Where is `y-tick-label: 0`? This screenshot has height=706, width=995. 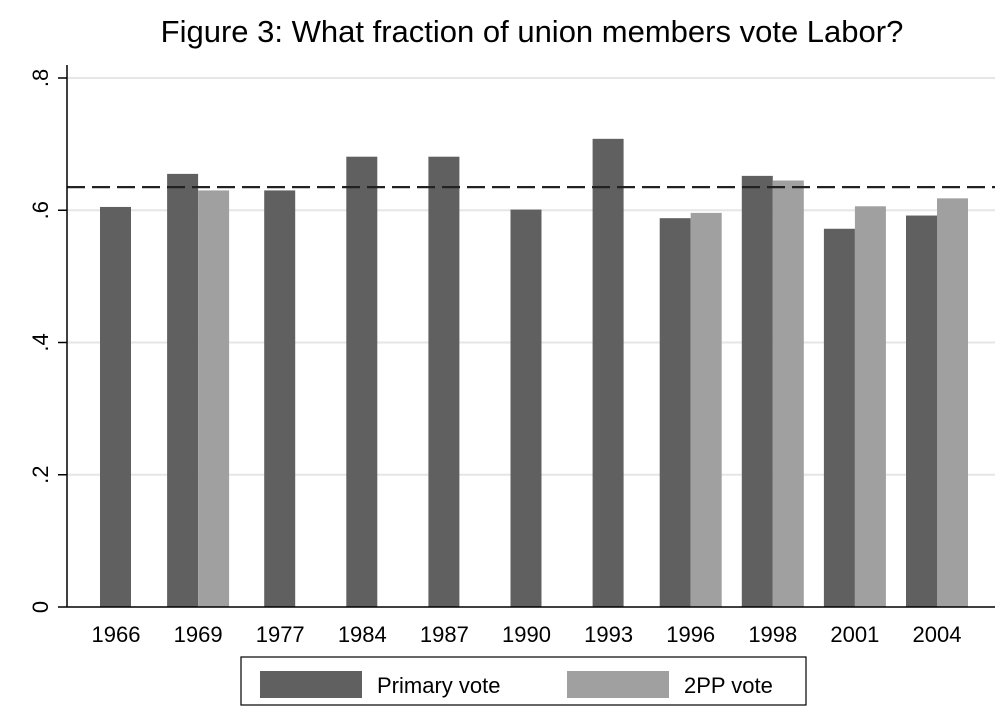 y-tick-label: 0 is located at coordinates (40, 607).